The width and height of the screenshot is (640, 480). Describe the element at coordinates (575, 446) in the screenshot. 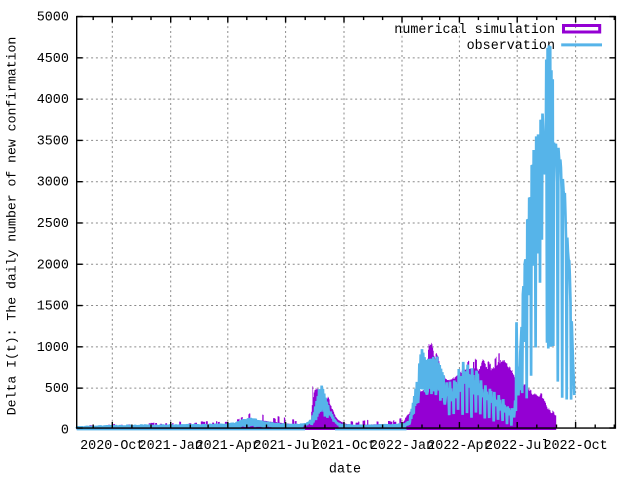

I see `svg-text: 2022-Oct` at that location.